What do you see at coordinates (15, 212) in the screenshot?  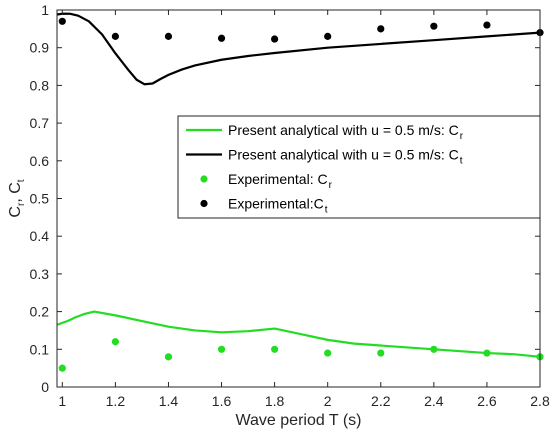 I see `y-axis-label-base: C` at bounding box center [15, 212].